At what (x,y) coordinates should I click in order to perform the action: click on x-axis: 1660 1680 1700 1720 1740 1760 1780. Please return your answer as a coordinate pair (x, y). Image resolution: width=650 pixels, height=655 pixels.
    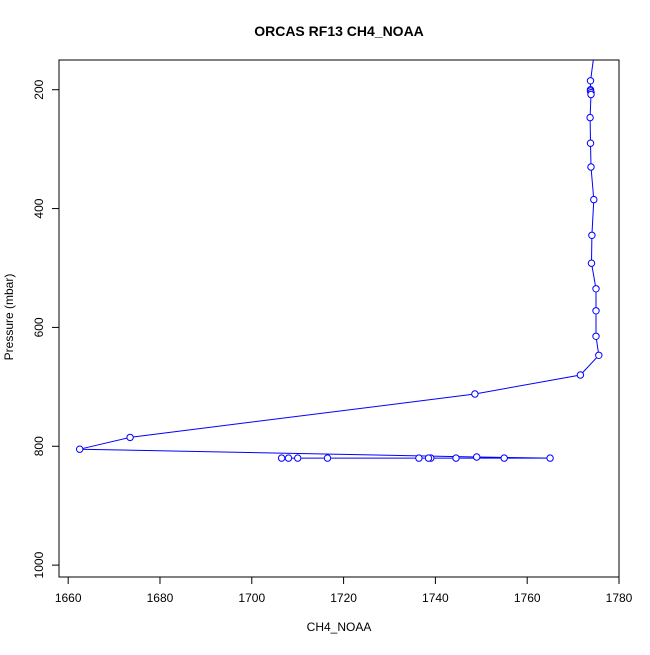
    Looking at the image, I should click on (344, 591).